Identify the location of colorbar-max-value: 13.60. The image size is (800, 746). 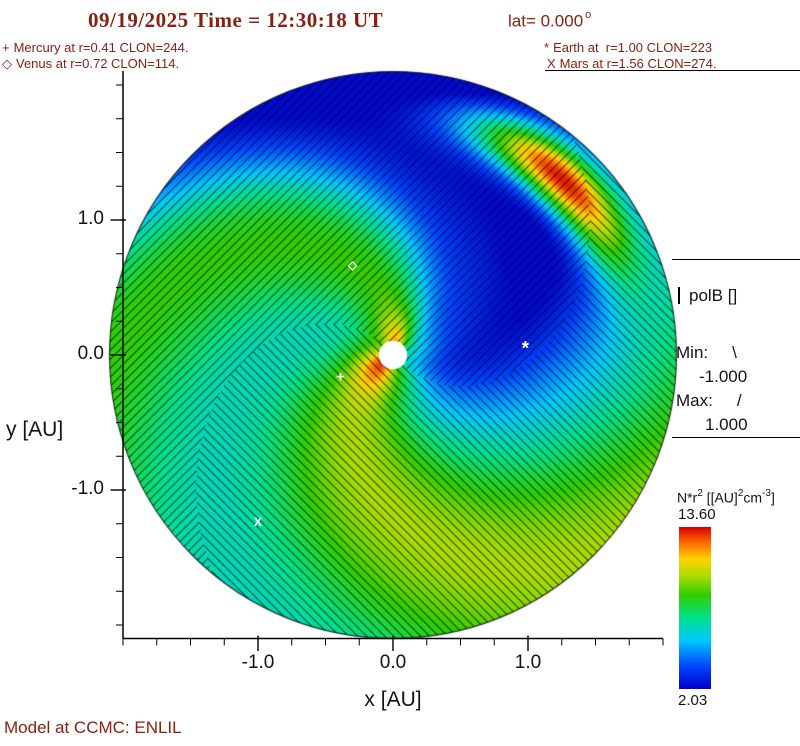
(697, 514).